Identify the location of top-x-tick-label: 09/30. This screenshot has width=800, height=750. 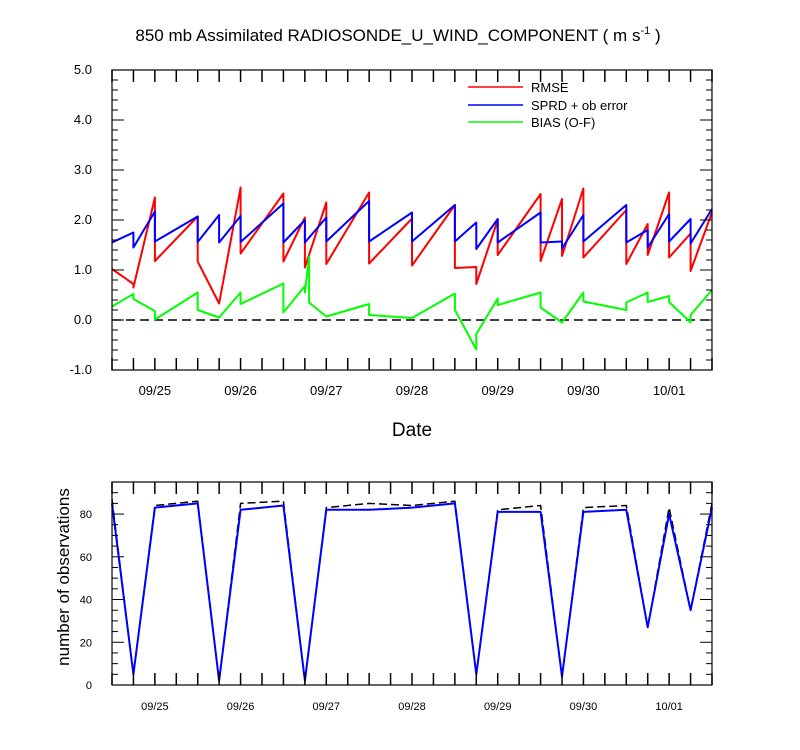
(583, 390).